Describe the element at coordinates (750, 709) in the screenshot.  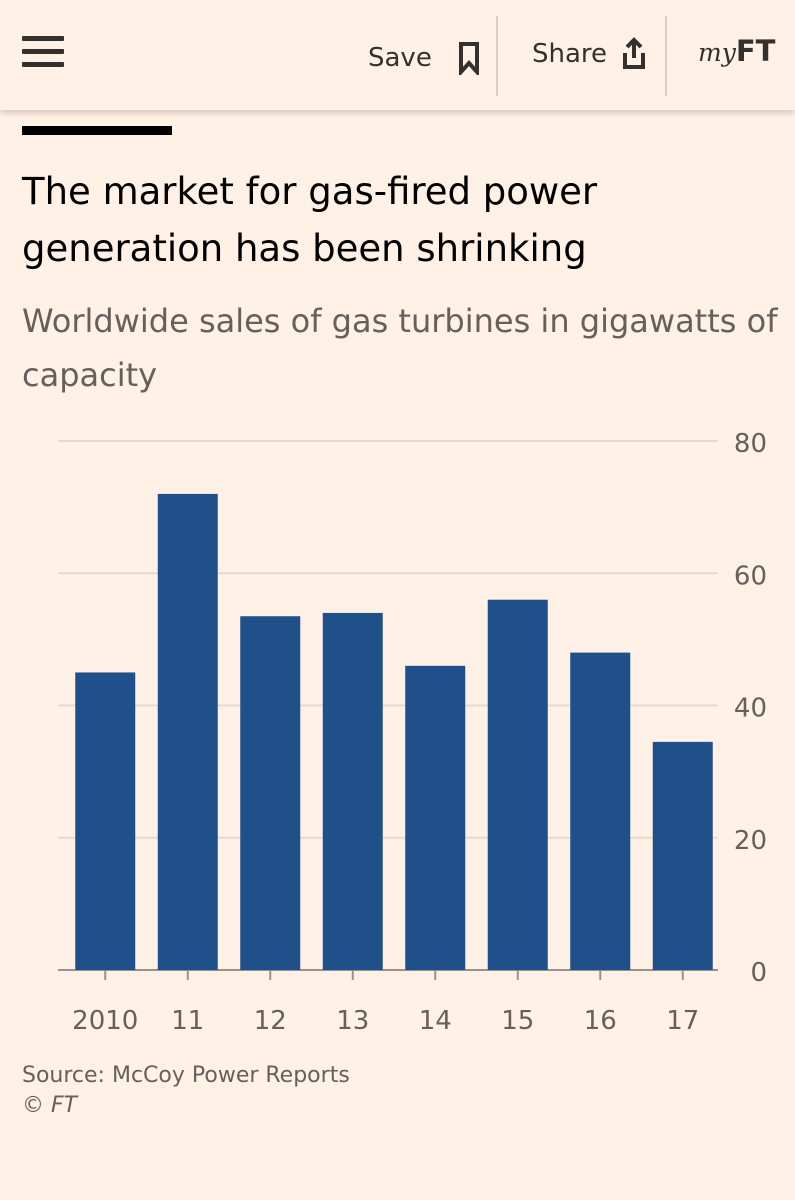
I see `y-tick-label: 40` at that location.